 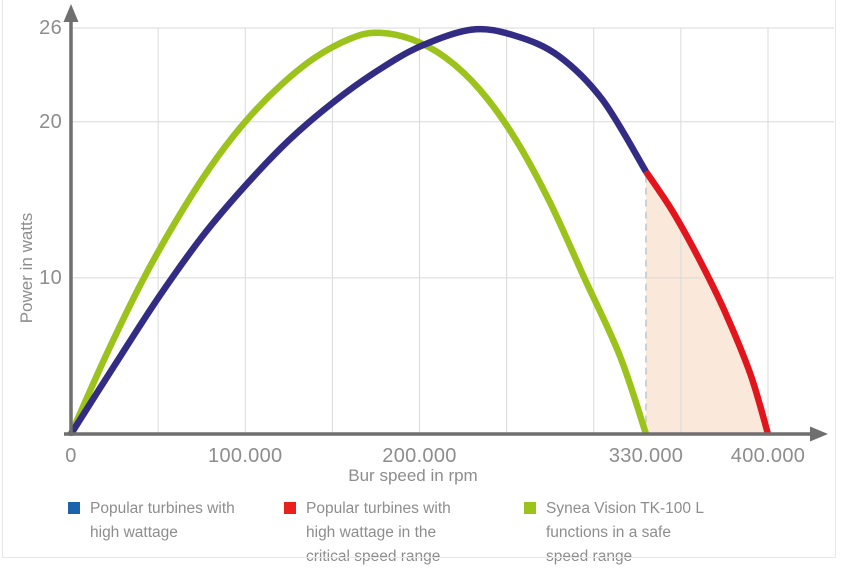 What do you see at coordinates (290, 508) in the screenshot?
I see `legend-swatch-red` at bounding box center [290, 508].